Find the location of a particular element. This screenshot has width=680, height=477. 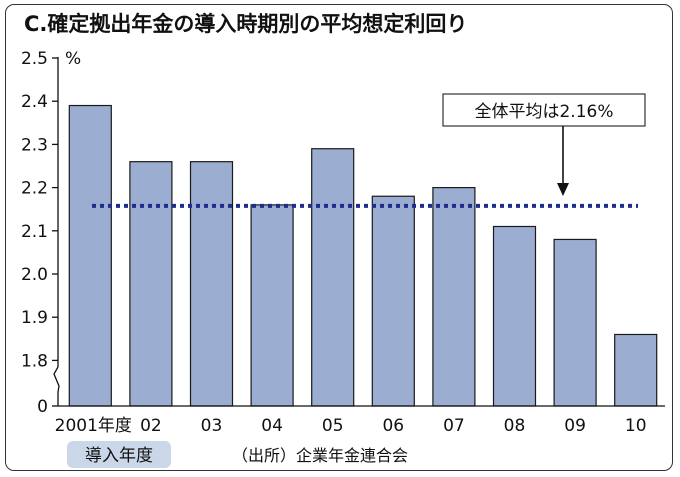

axis-break-mark is located at coordinates (56, 386).